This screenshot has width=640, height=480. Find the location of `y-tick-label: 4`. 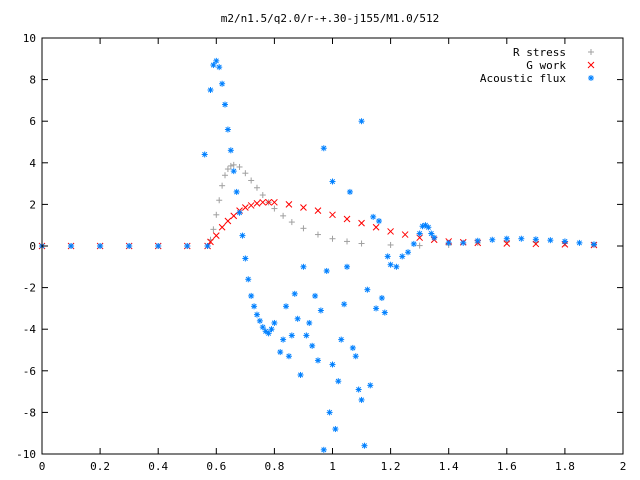

y-tick-label: 4 is located at coordinates (32, 163).